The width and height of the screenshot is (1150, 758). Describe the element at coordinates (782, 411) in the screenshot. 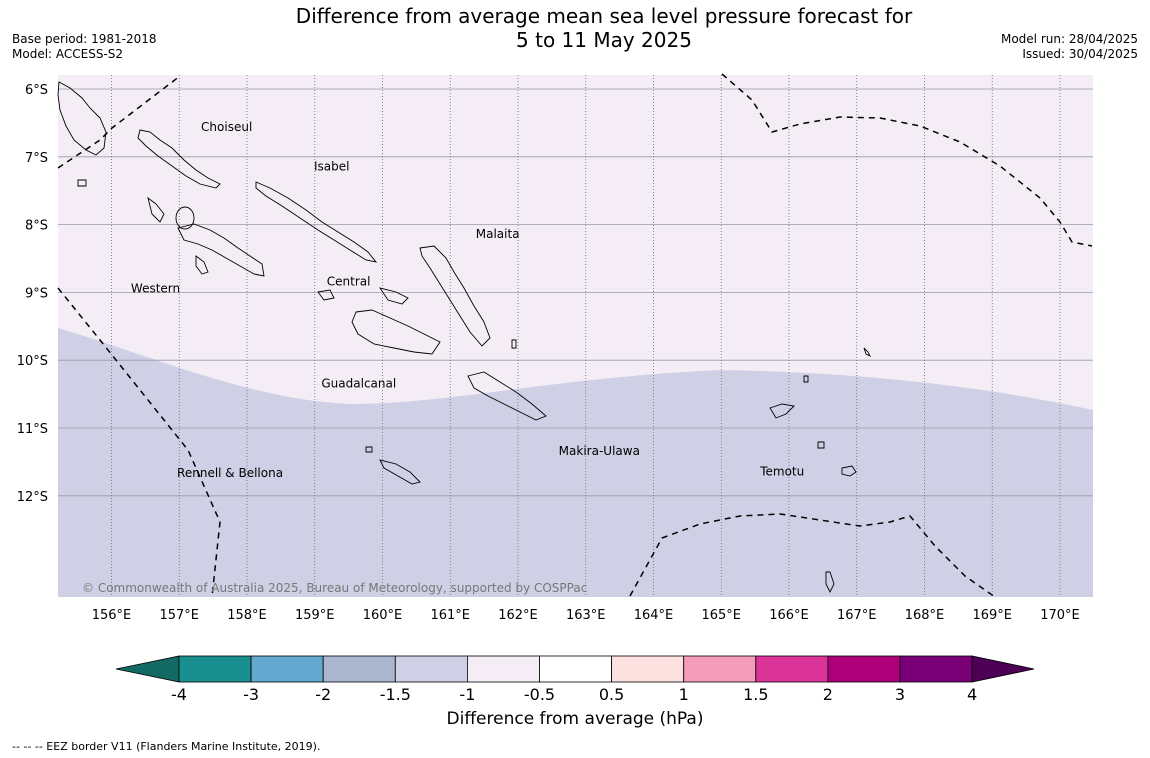

I see `island-santa-cruz` at that location.